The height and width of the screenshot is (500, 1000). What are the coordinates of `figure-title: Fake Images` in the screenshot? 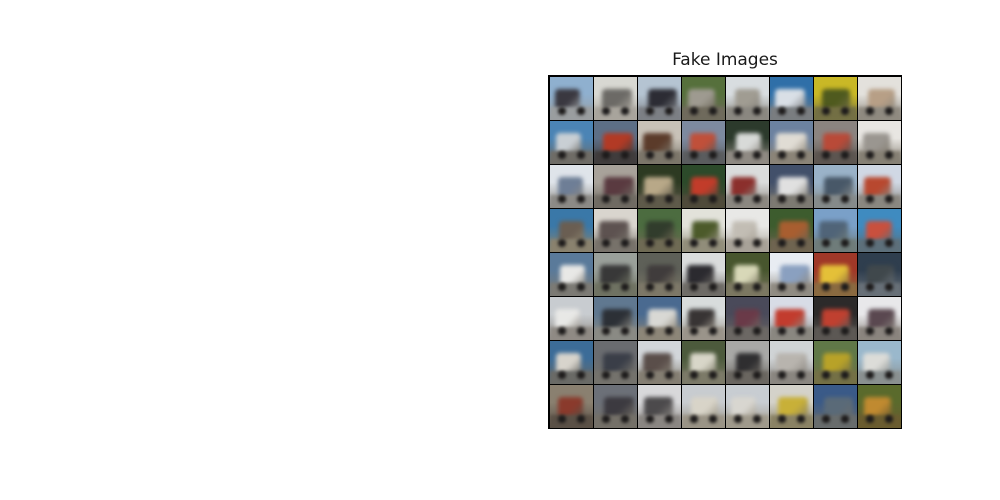 It's located at (725, 60).